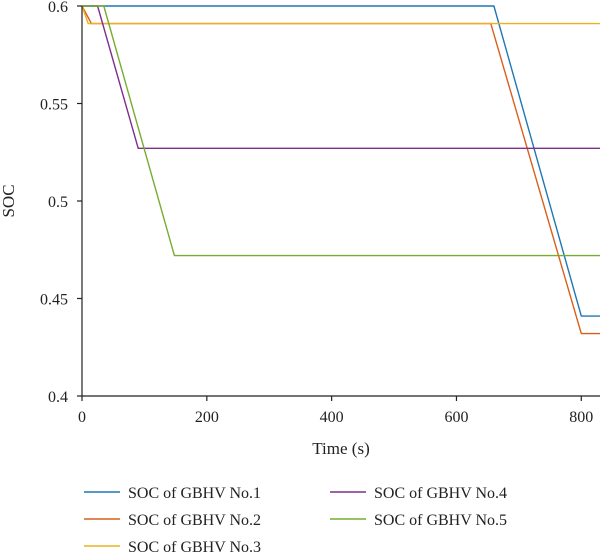 This screenshot has height=555, width=600. Describe the element at coordinates (58, 8) in the screenshot. I see `y-tick-label: 0.6` at that location.